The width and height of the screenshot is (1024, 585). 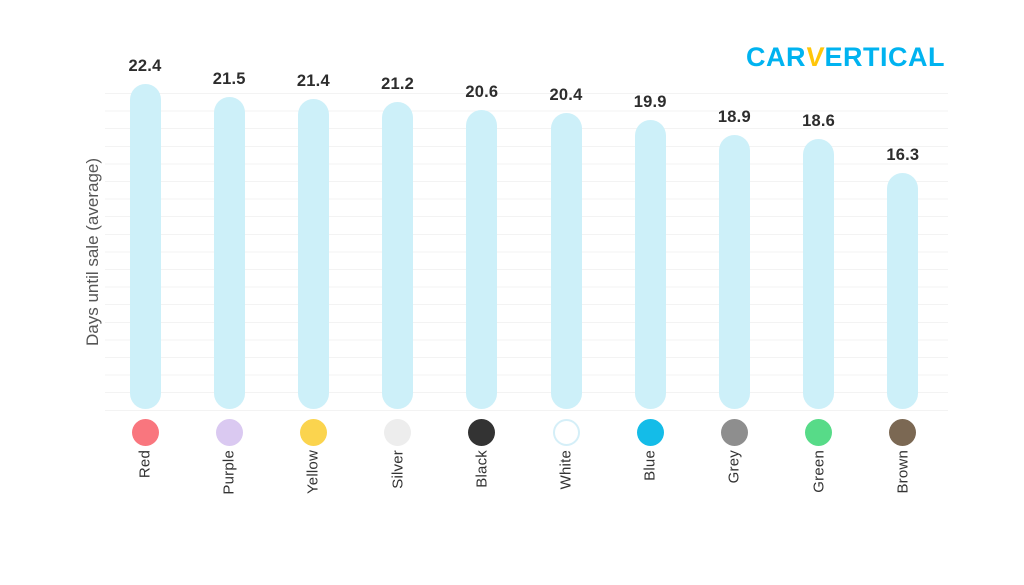 What do you see at coordinates (398, 255) in the screenshot?
I see `bar-silver` at bounding box center [398, 255].